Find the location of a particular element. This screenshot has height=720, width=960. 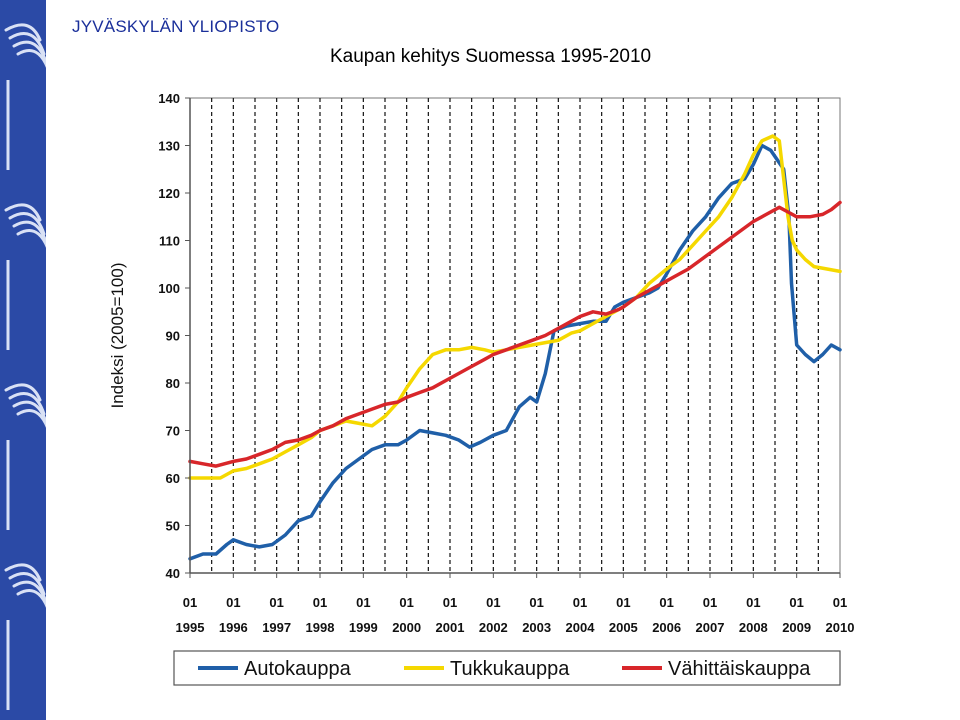

x-tick-year-label: 1998 is located at coordinates (320, 627).